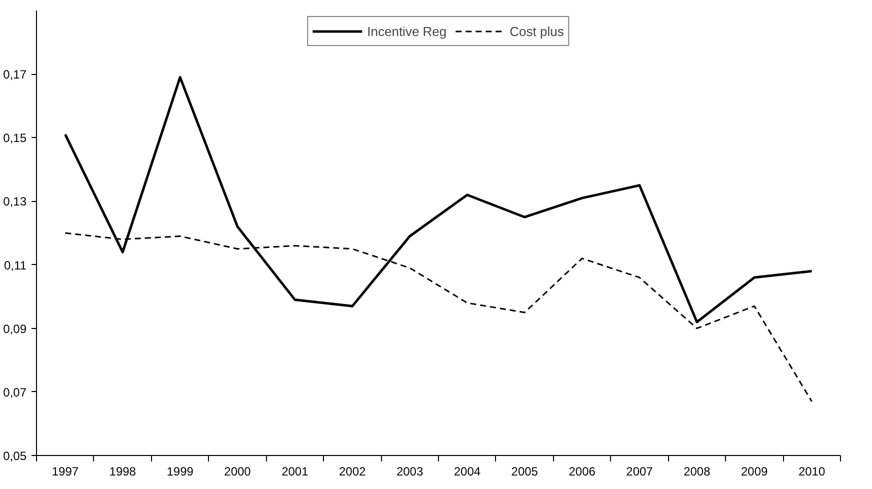  Describe the element at coordinates (180, 471) in the screenshot. I see `x-tick-label: 1999` at that location.